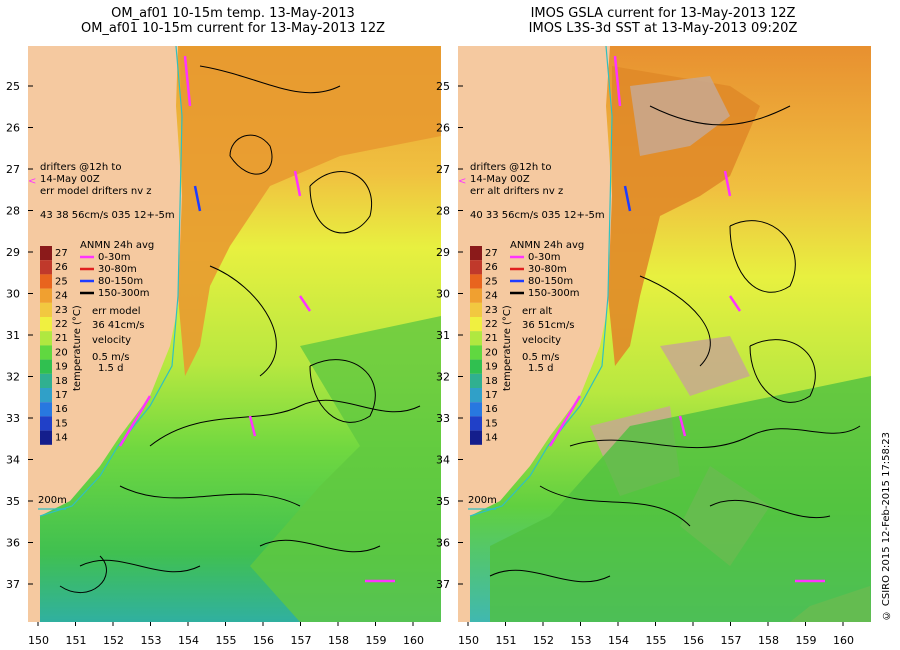 The width and height of the screenshot is (900, 650). Describe the element at coordinates (96, 191) in the screenshot. I see `drifter-info-line3: err model drifters nv z` at that location.